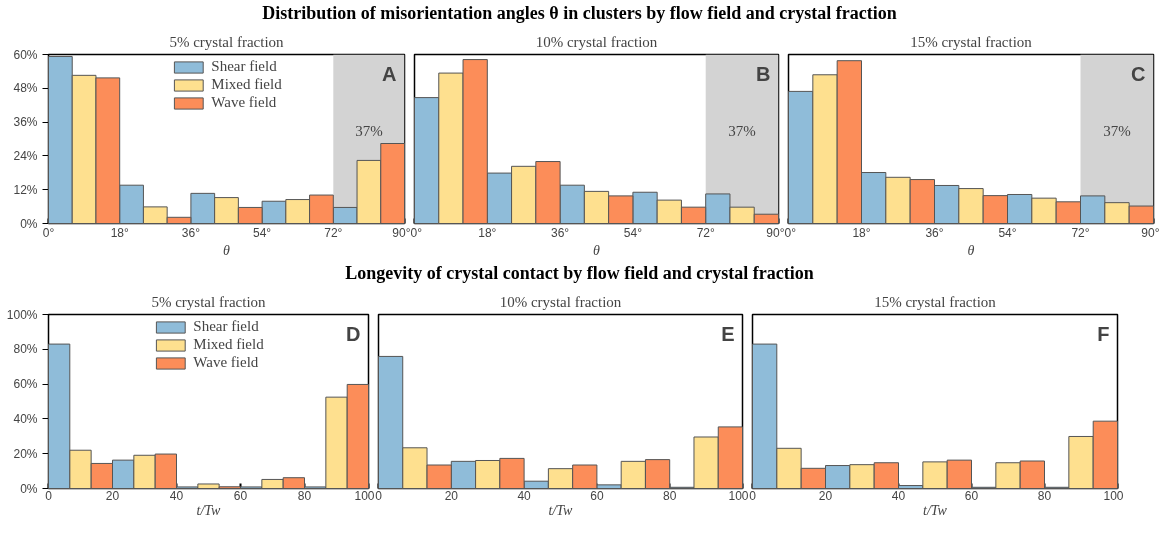 The width and height of the screenshot is (1159, 544). I want to click on y-tick-label: 48%, so click(25, 88).